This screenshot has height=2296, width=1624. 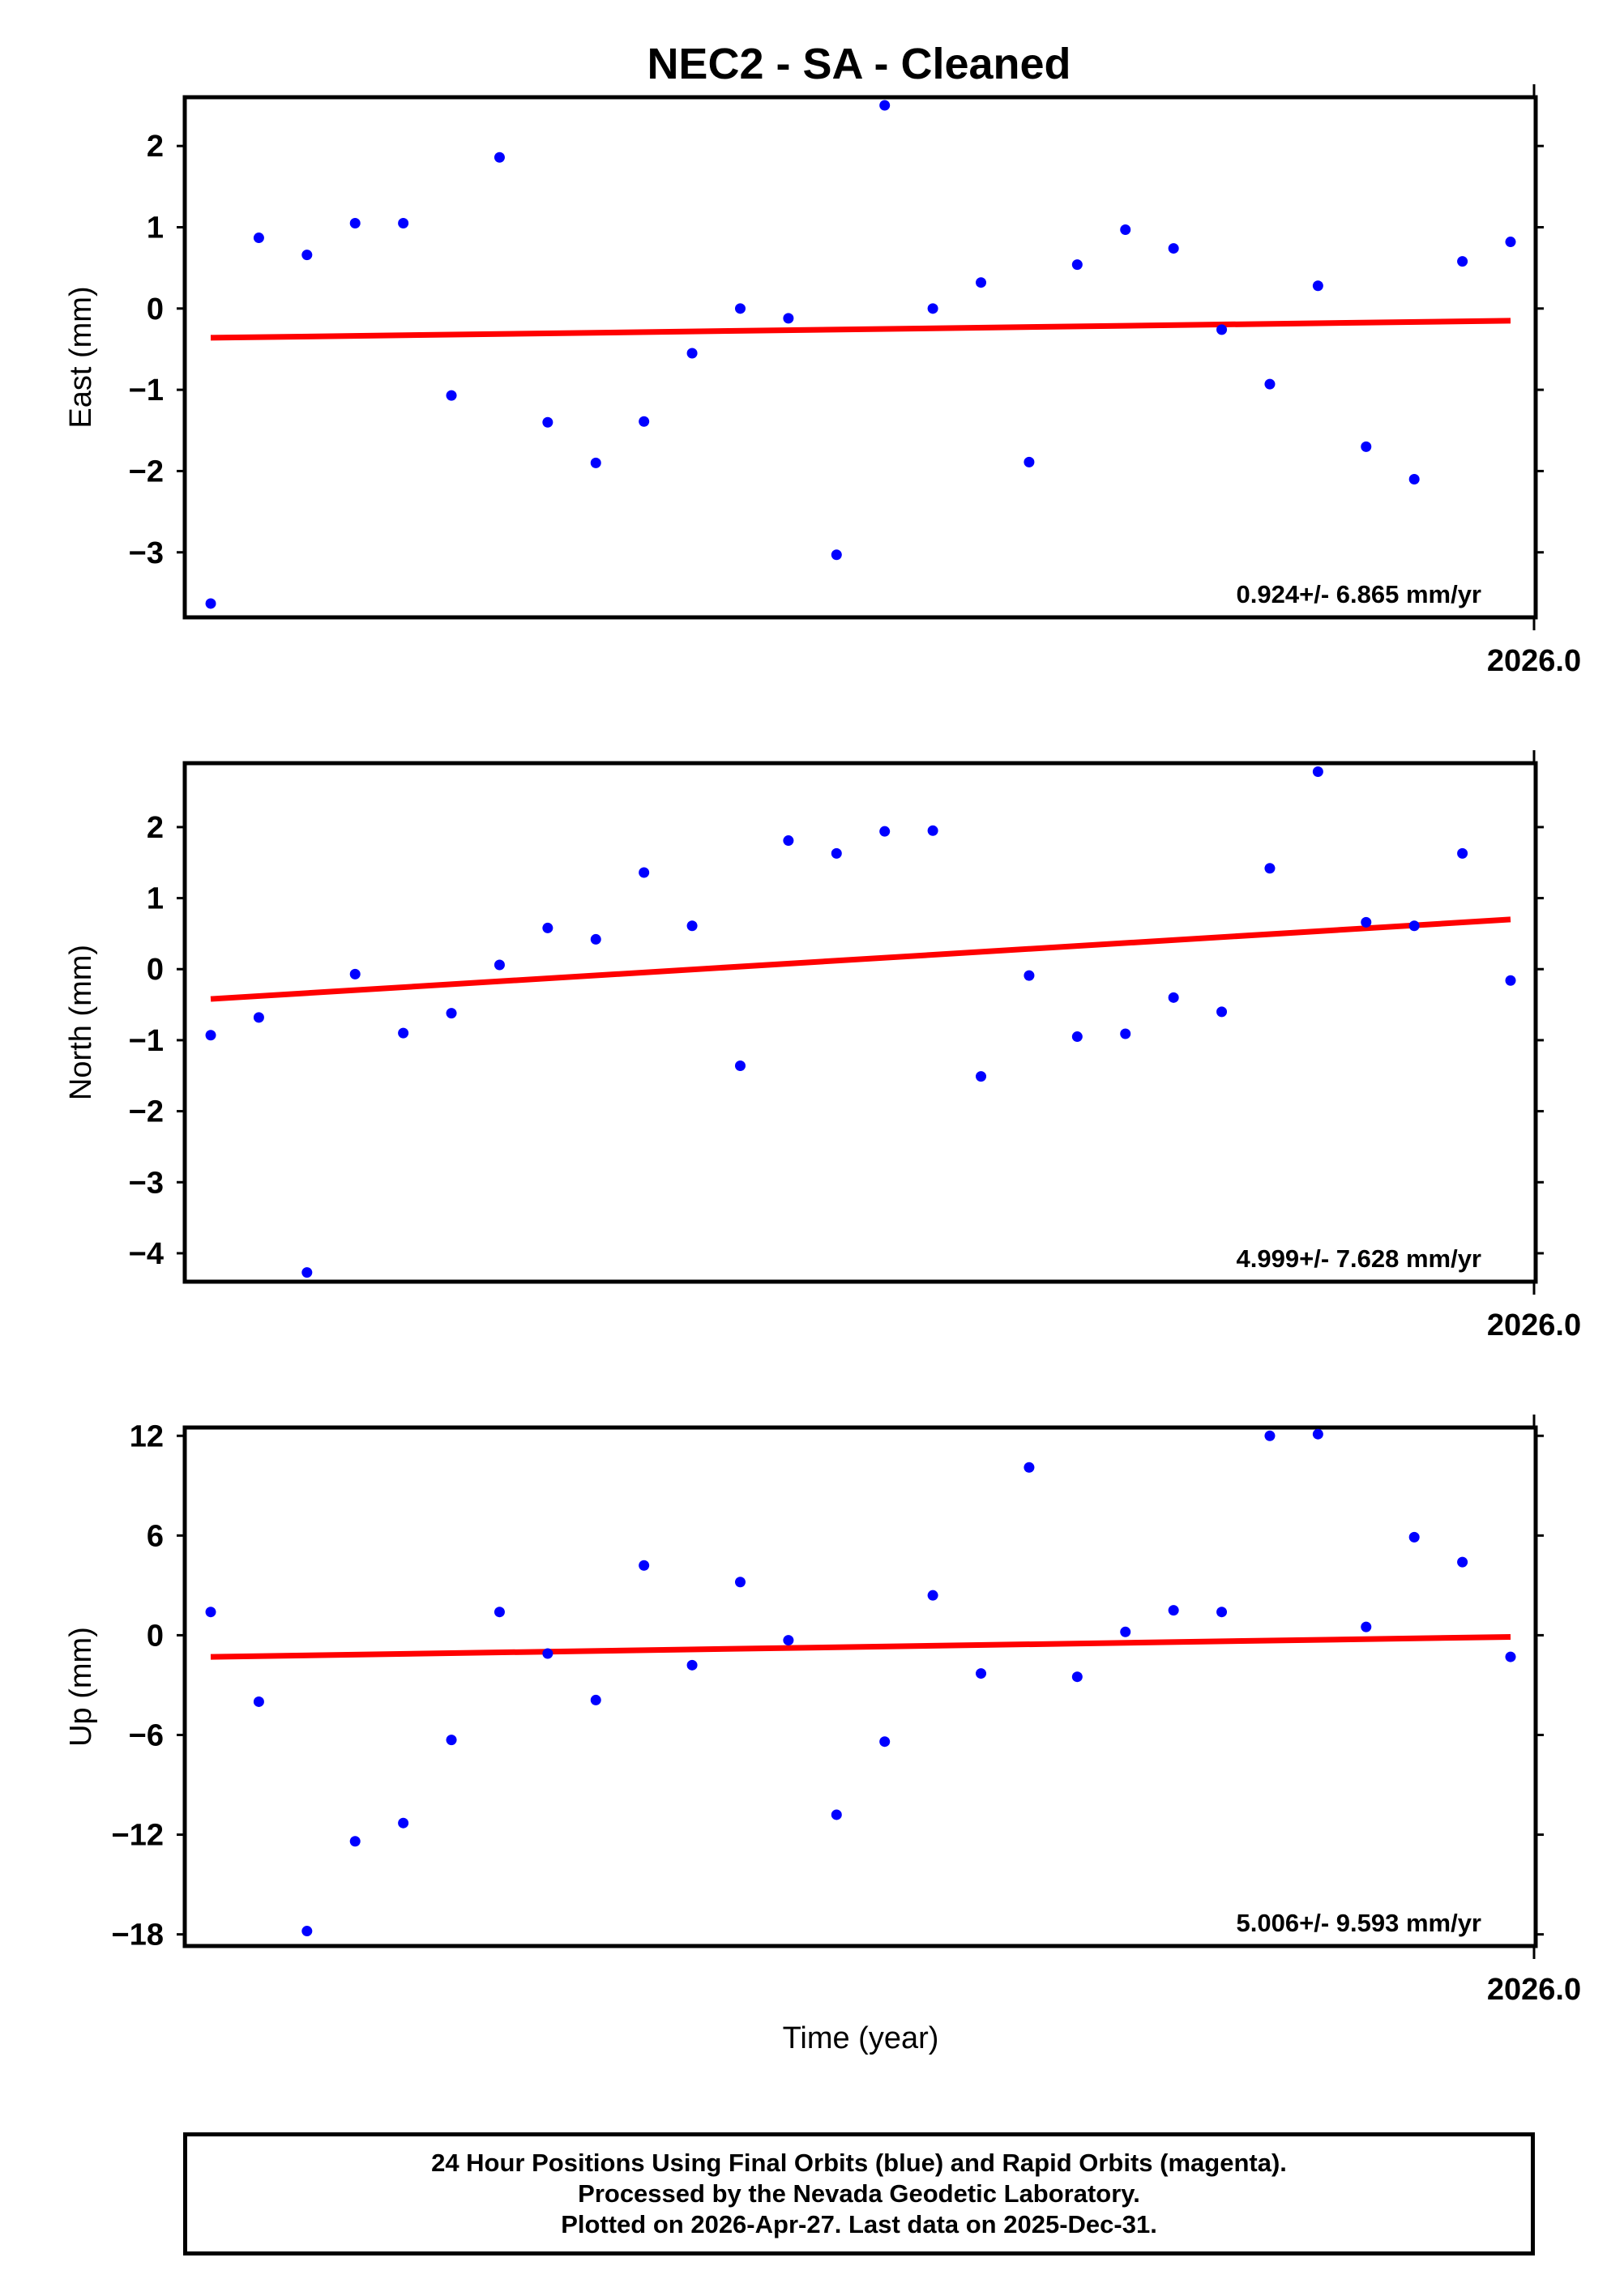 What do you see at coordinates (1359, 1258) in the screenshot?
I see `north-rate-label: 4.999+/- 7.628 mm/yr` at bounding box center [1359, 1258].